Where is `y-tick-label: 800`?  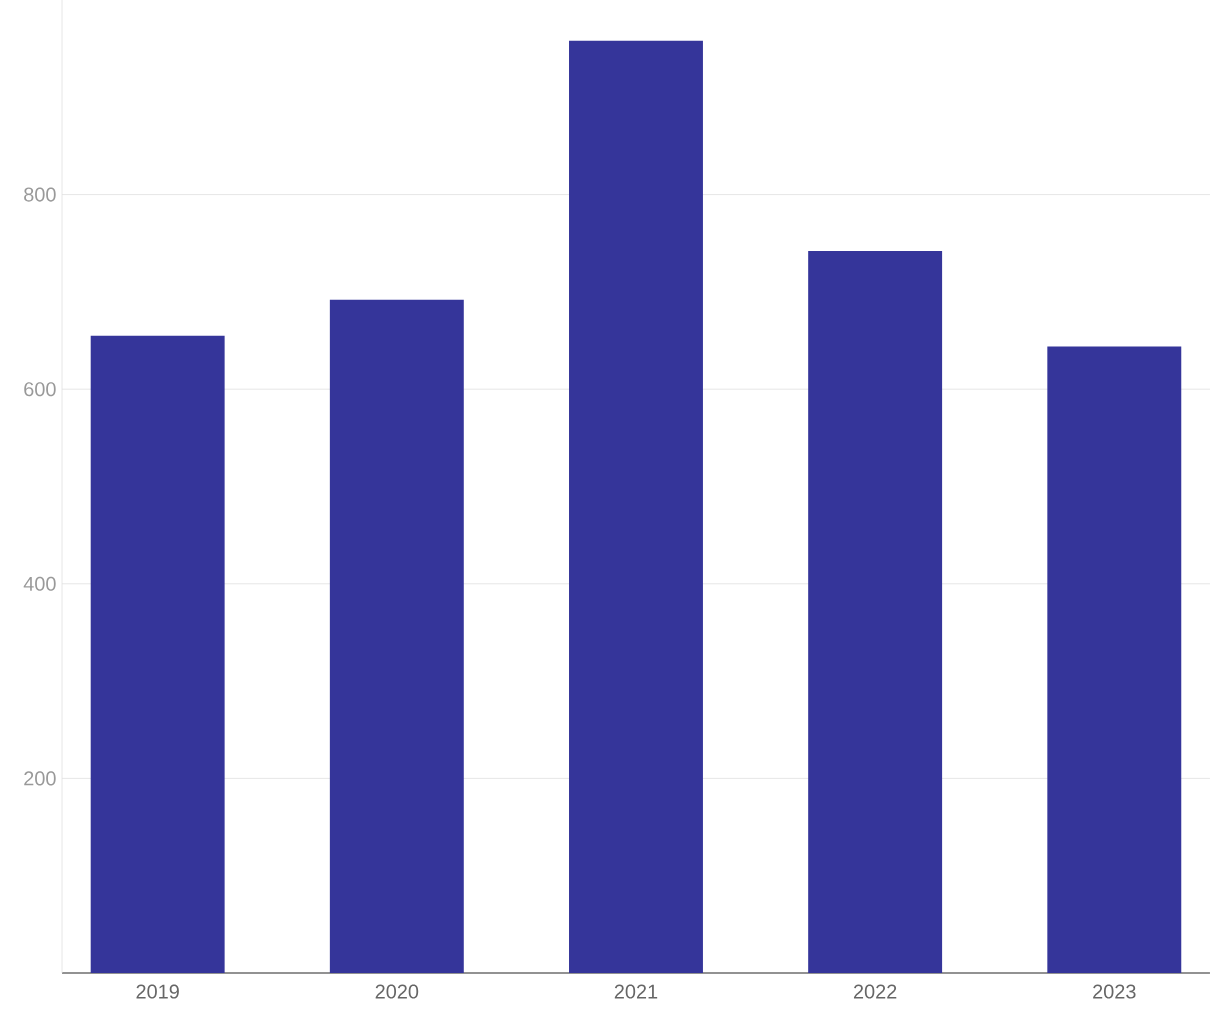 y-tick-label: 800 is located at coordinates (40, 194).